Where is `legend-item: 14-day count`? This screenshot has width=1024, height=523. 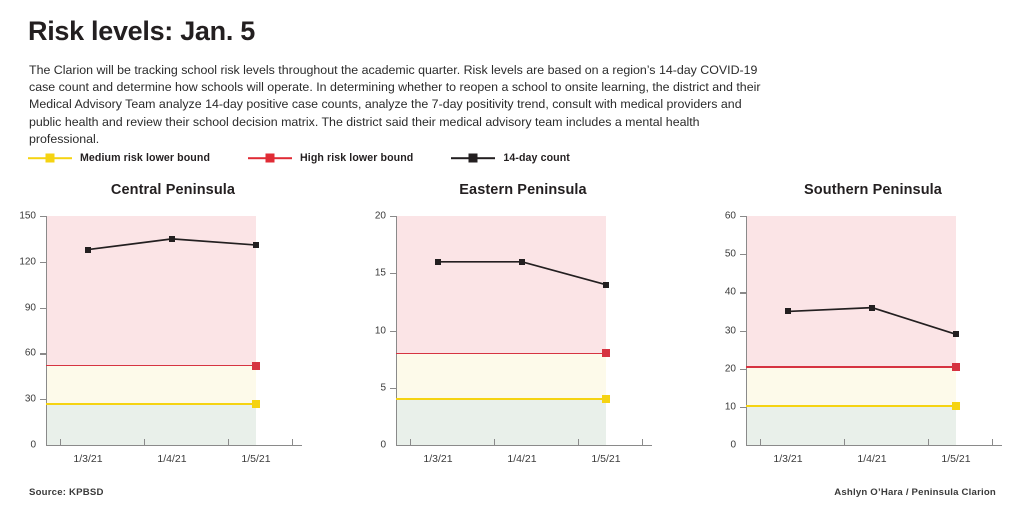 legend-item: 14-day count is located at coordinates (510, 158).